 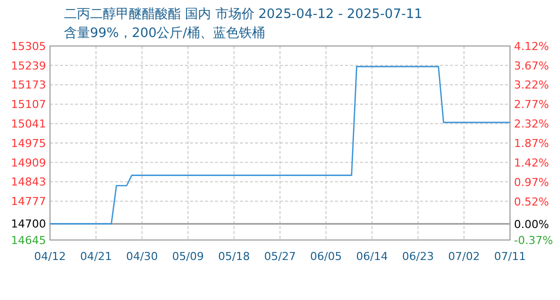 What do you see at coordinates (28, 46) in the screenshot?
I see `y-tick-label: 15305` at bounding box center [28, 46].